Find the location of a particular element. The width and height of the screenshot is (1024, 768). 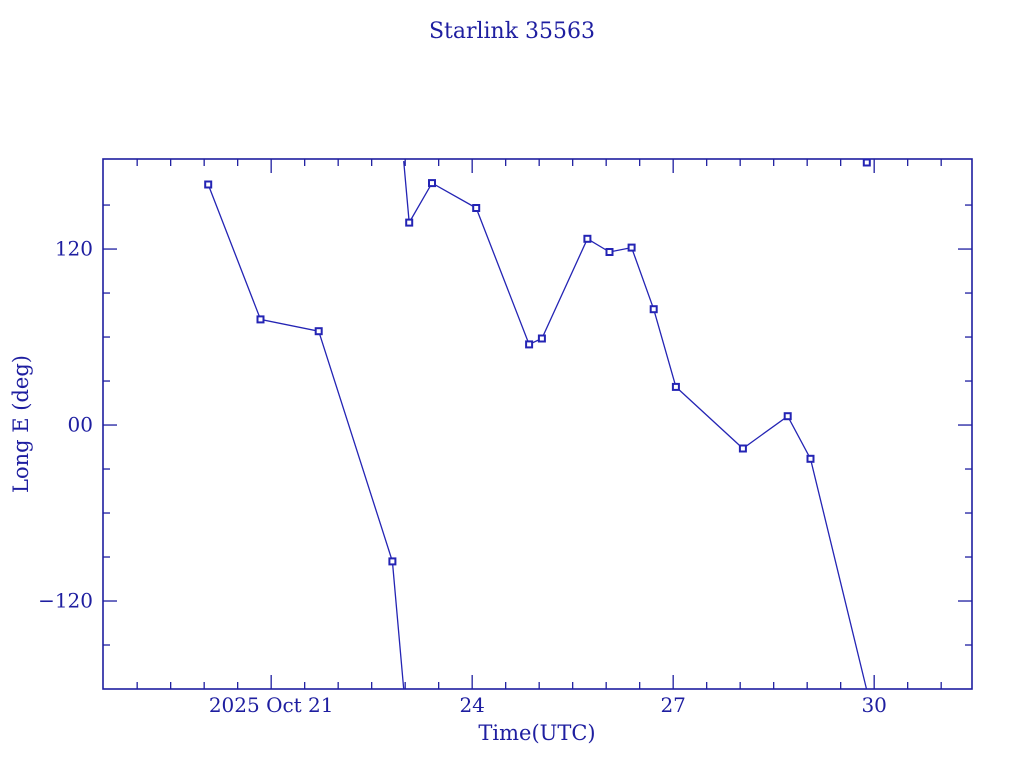

x-tick-label: 30 is located at coordinates (873, 705).